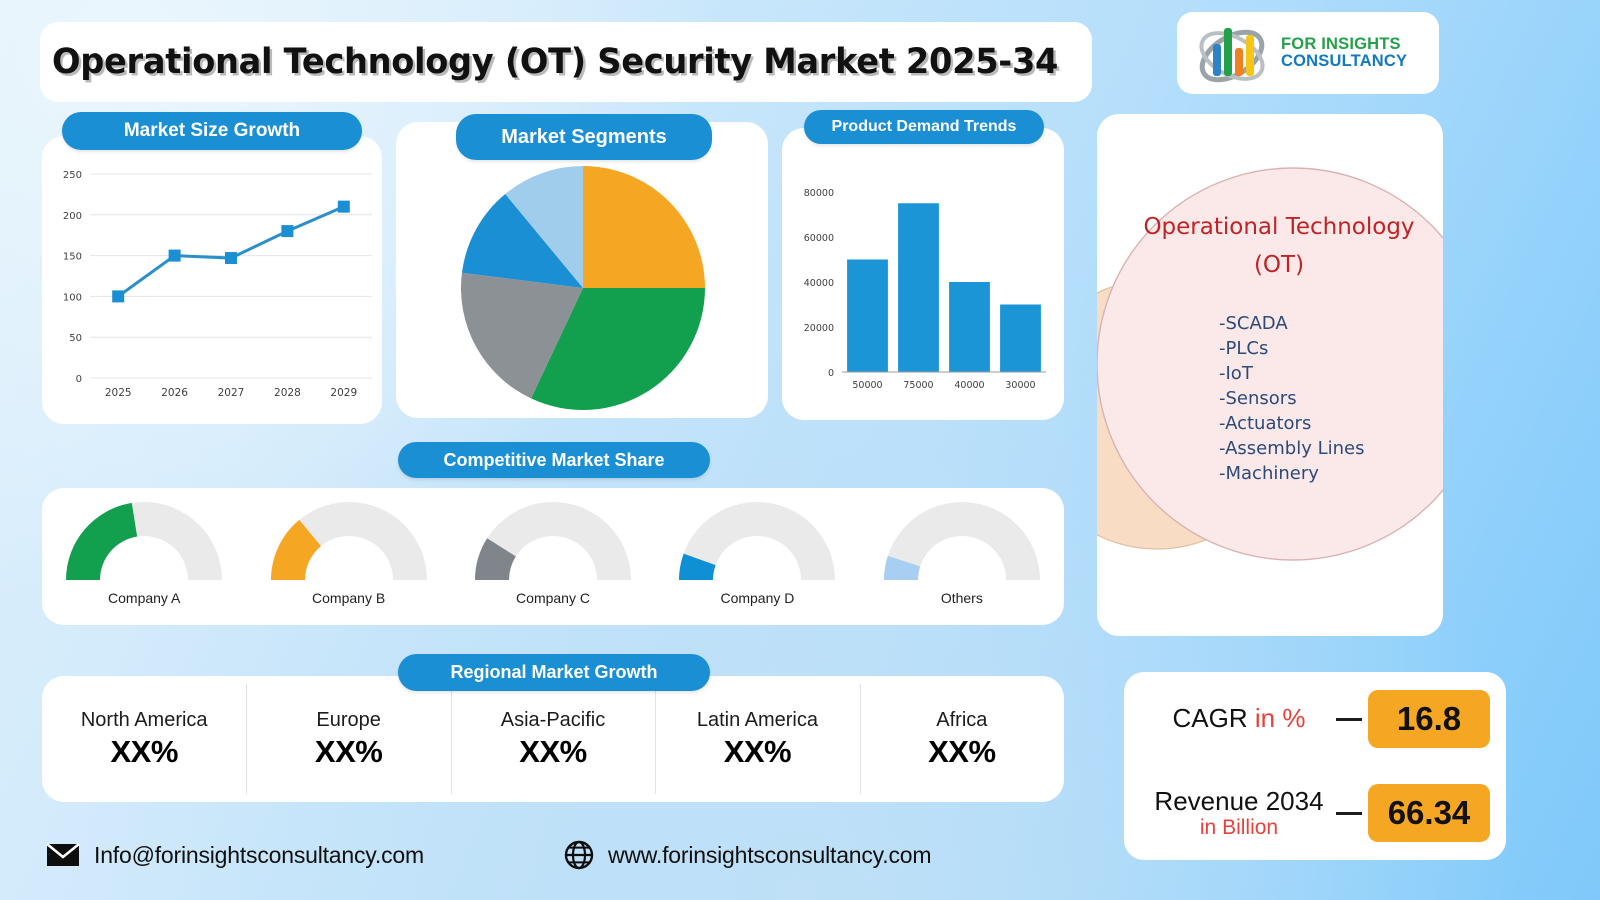 This screenshot has height=900, width=1600. I want to click on revenue-label: Revenue 2034 in Billion, so click(1239, 812).